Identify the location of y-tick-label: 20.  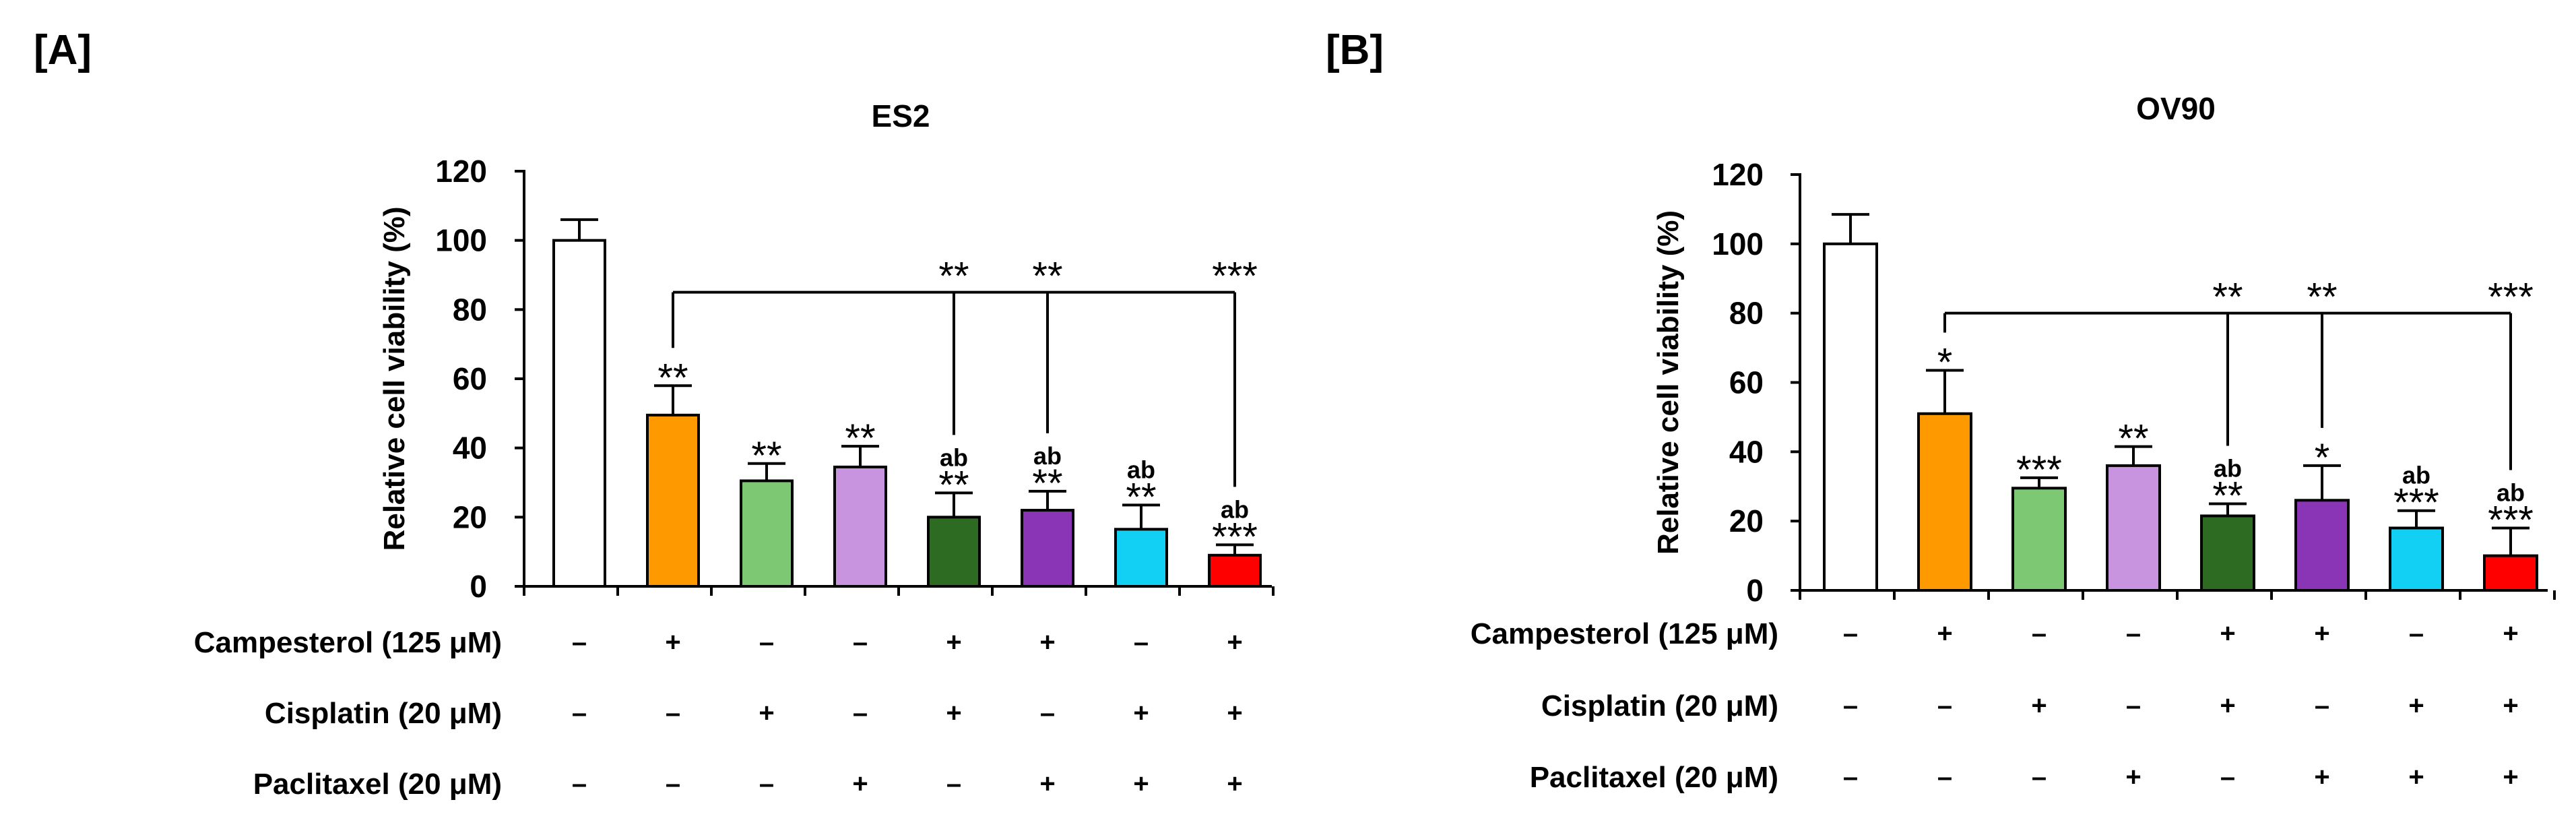
(1746, 520).